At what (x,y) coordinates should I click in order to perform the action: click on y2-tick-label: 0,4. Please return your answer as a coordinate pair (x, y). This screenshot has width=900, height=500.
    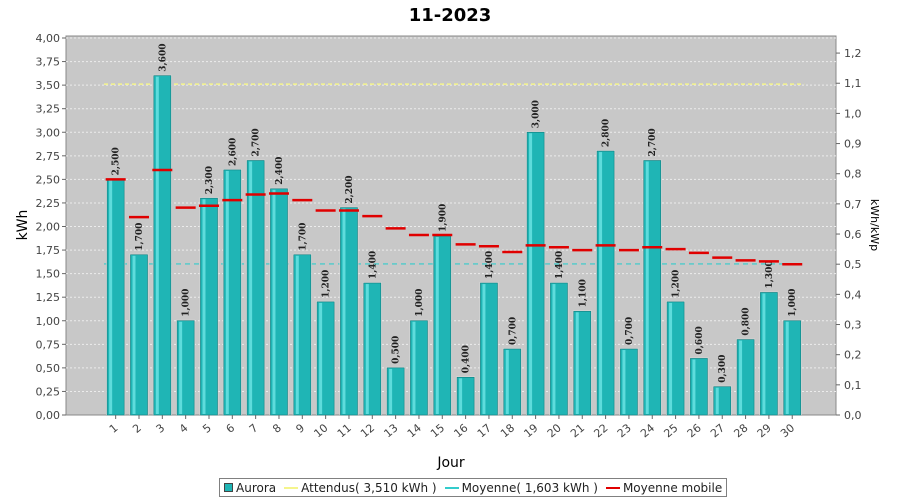
    Looking at the image, I should click on (853, 294).